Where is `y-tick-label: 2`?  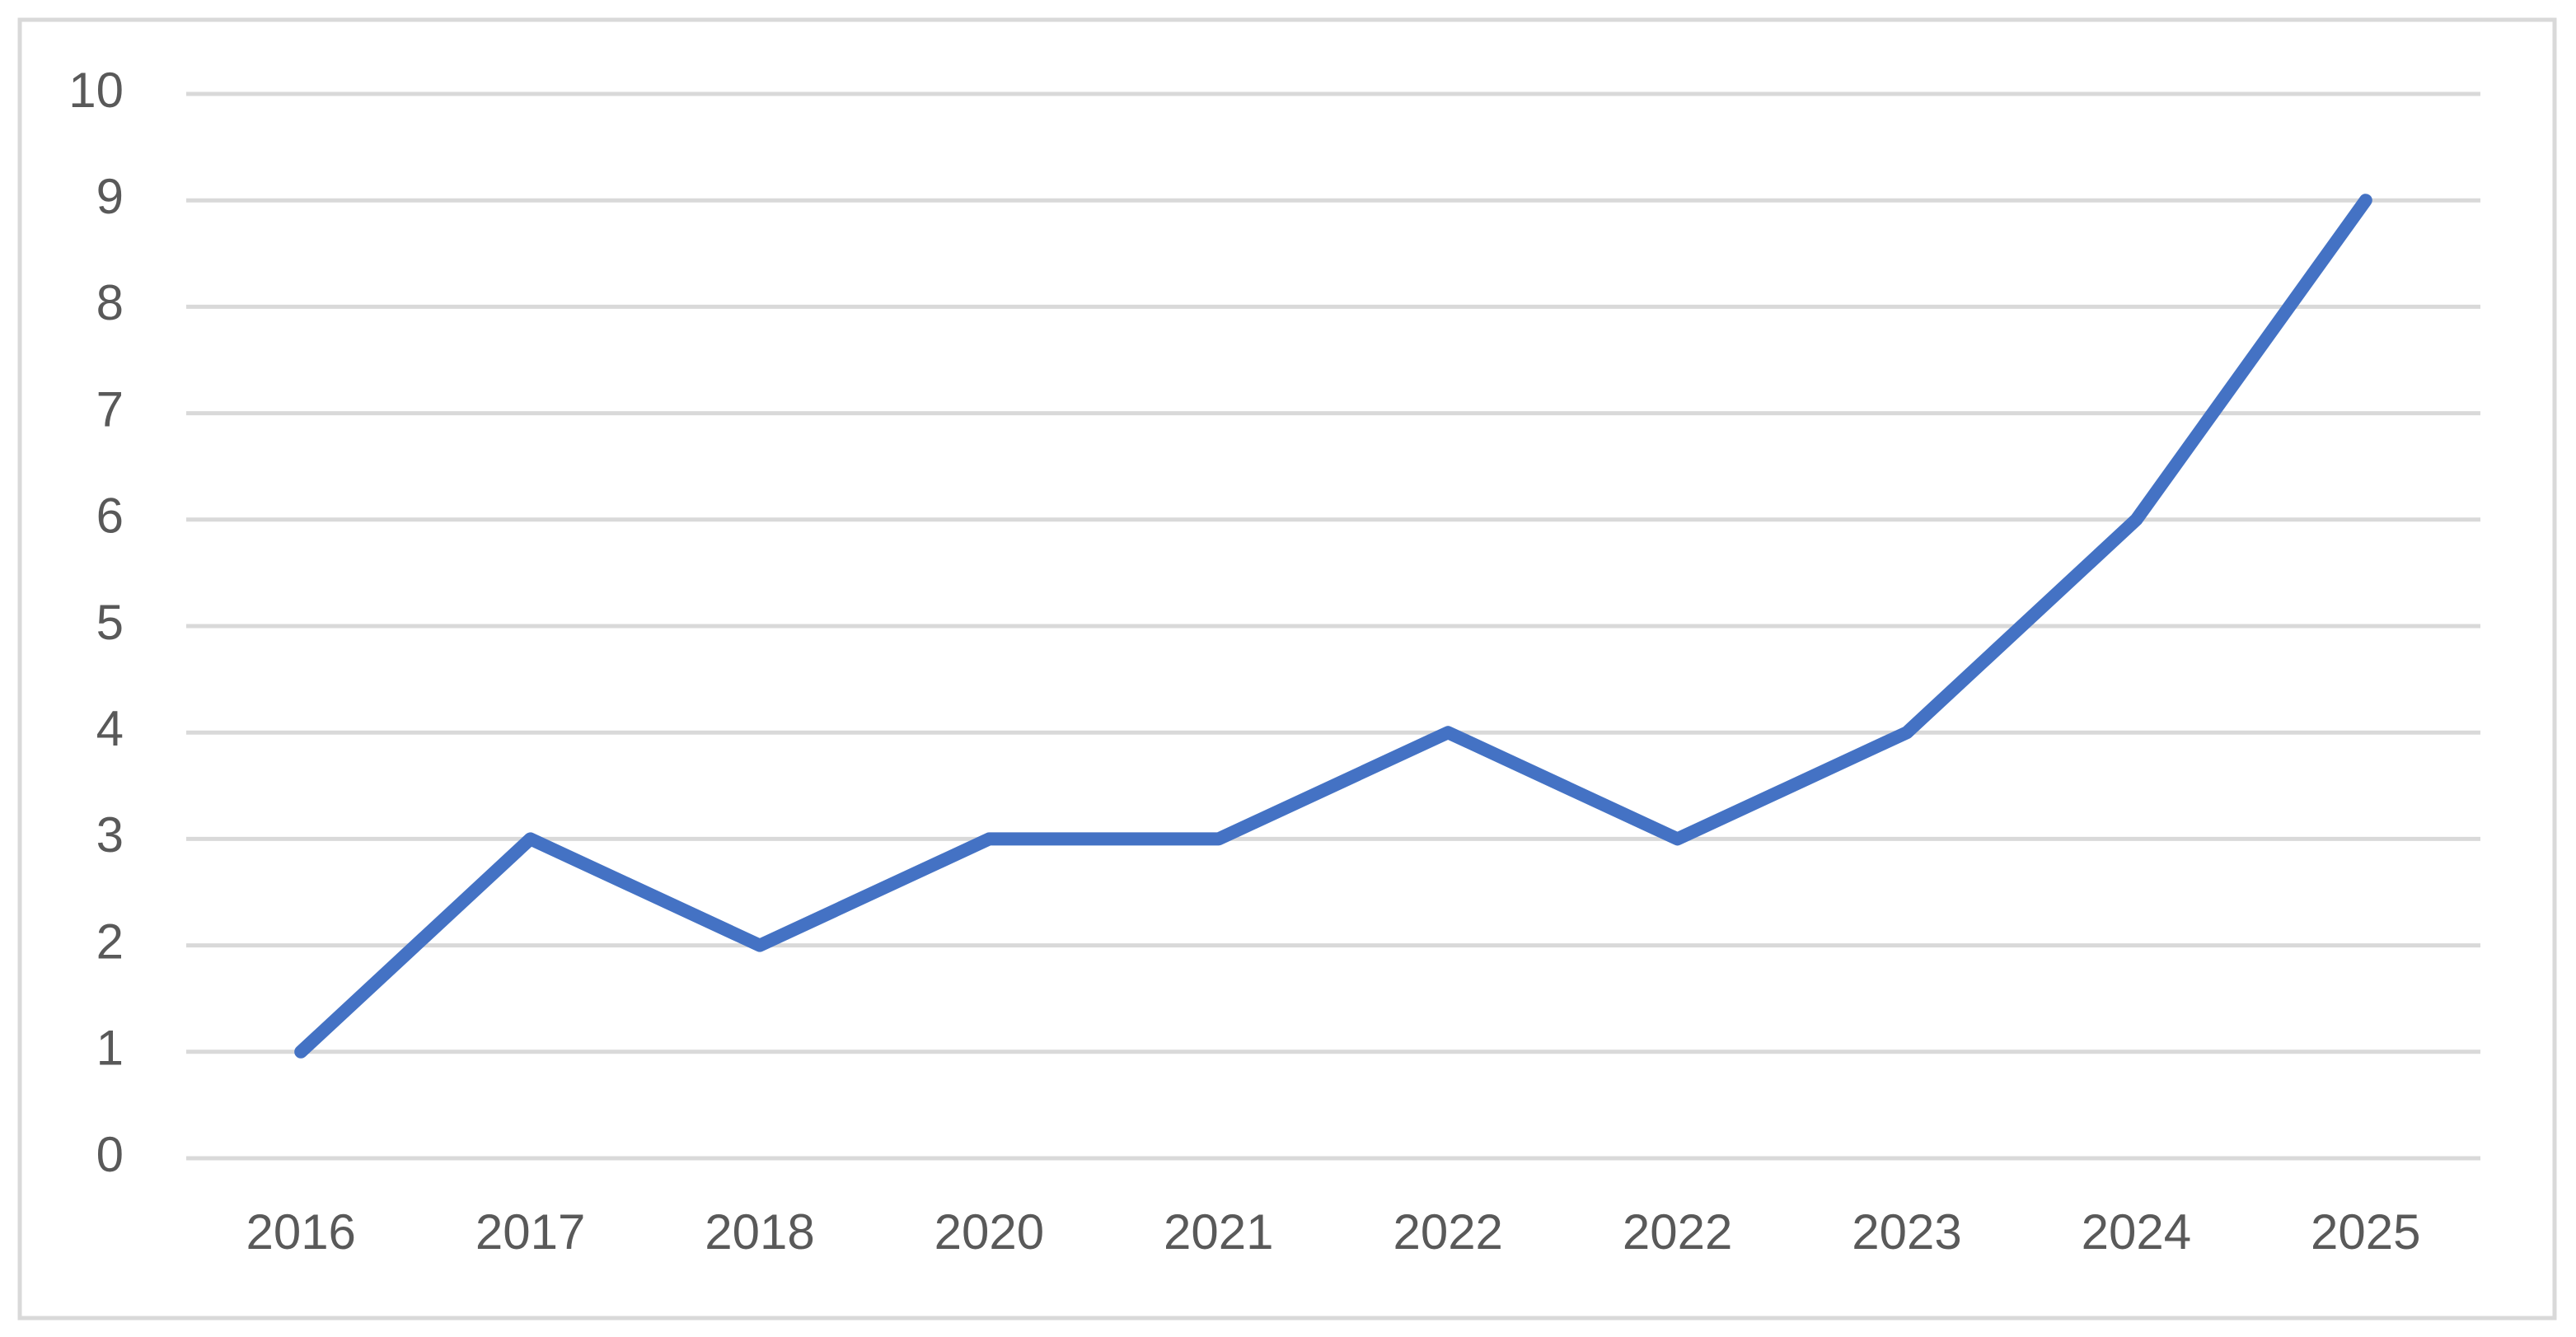
y-tick-label: 2 is located at coordinates (110, 941).